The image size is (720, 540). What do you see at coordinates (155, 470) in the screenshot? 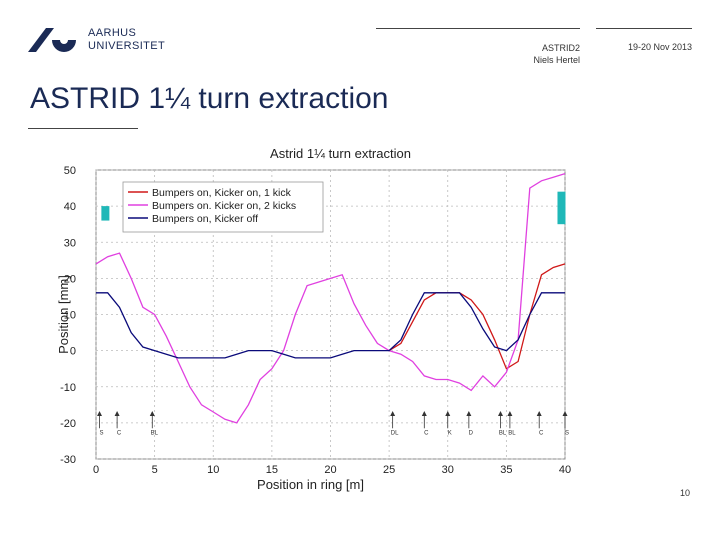
I see `x-tick-label: 5` at bounding box center [155, 470].